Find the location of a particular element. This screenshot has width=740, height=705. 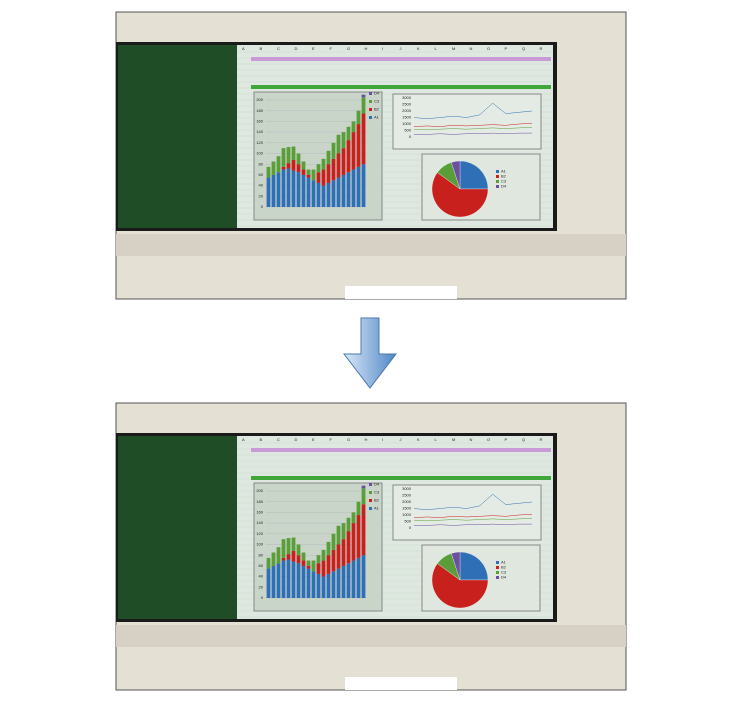

column-letter: D is located at coordinates (296, 48).